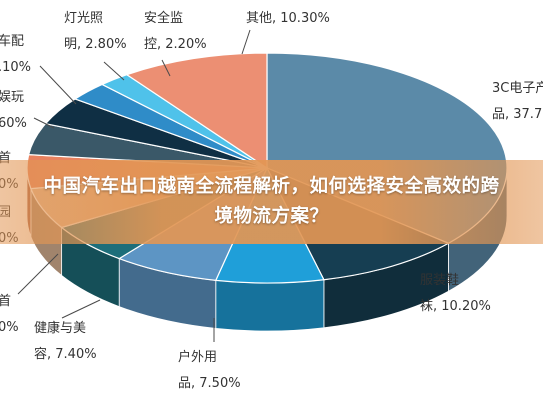 The image size is (543, 408). What do you see at coordinates (517, 88) in the screenshot?
I see `slice-label-1-line-1: 3C电子产` at bounding box center [517, 88].